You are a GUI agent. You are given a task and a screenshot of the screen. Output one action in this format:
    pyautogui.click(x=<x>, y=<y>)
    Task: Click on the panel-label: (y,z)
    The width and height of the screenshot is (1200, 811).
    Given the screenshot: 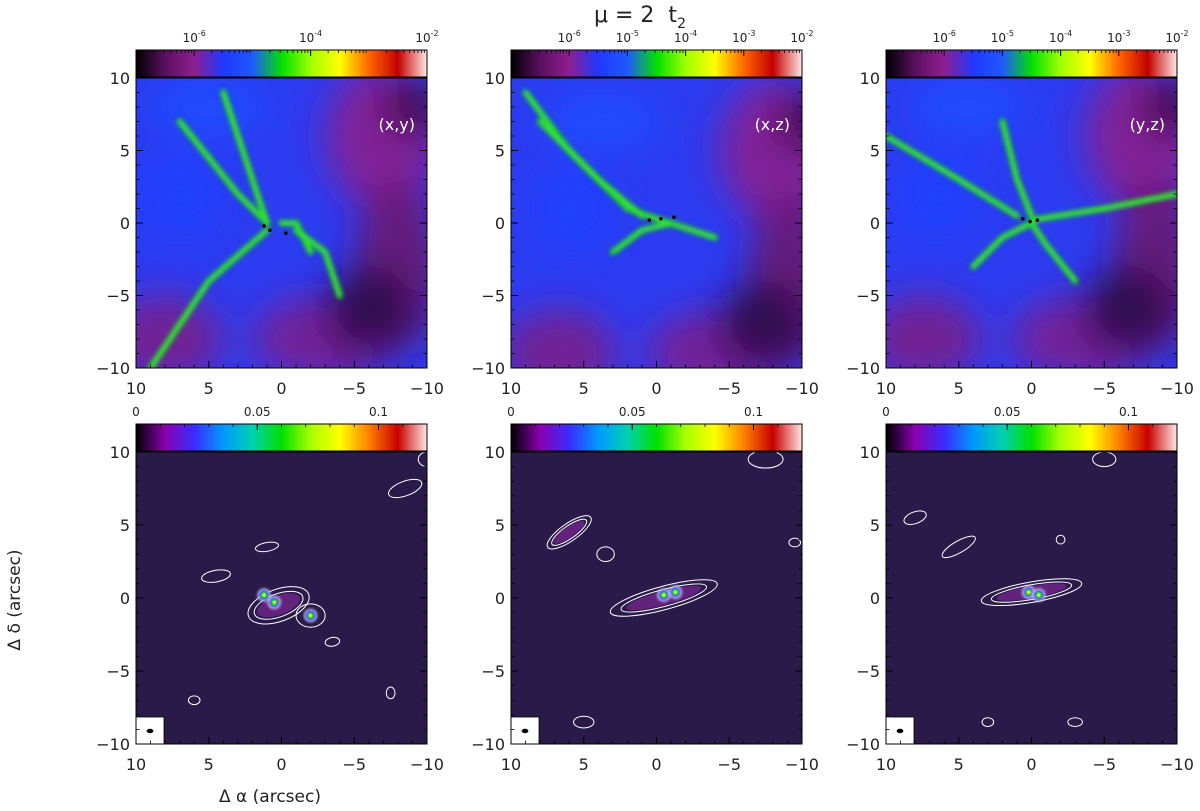 What is the action you would take?
    pyautogui.click(x=1147, y=124)
    